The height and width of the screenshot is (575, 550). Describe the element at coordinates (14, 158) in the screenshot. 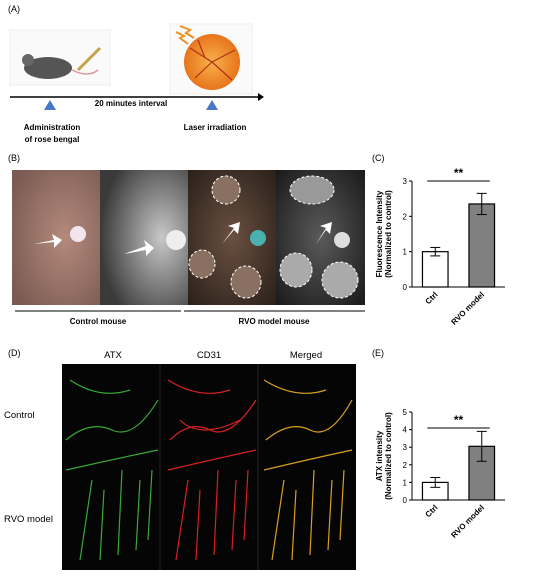

I see `panel-label: (B)` at that location.